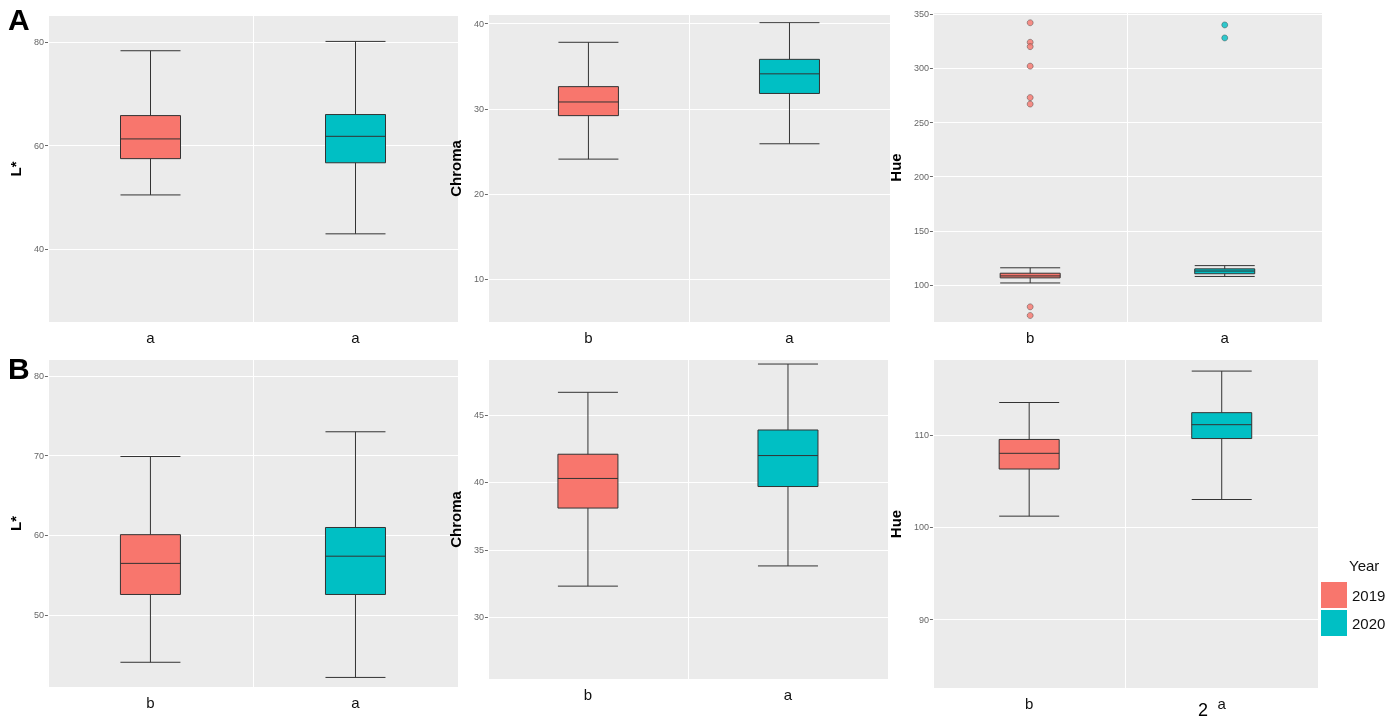 Image resolution: width=1396 pixels, height=721 pixels. I want to click on text: B, so click(19, 368).